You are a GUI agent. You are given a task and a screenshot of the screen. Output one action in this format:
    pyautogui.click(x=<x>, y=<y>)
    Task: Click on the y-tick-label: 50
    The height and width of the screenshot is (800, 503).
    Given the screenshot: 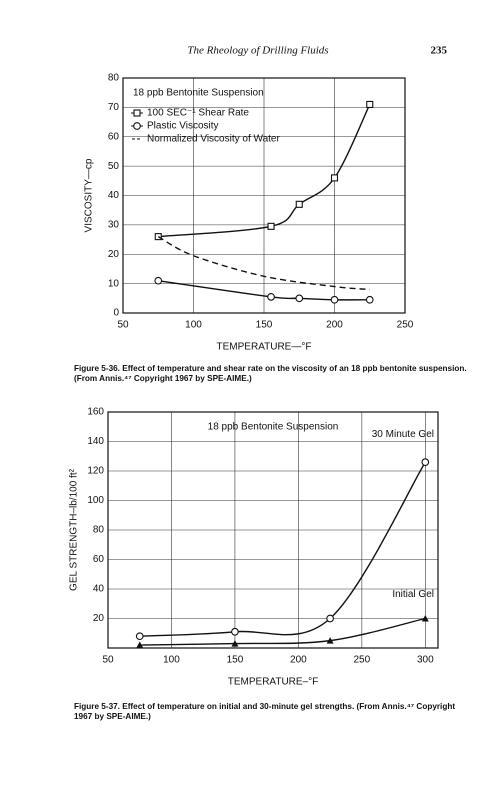 What is the action you would take?
    pyautogui.click(x=114, y=166)
    